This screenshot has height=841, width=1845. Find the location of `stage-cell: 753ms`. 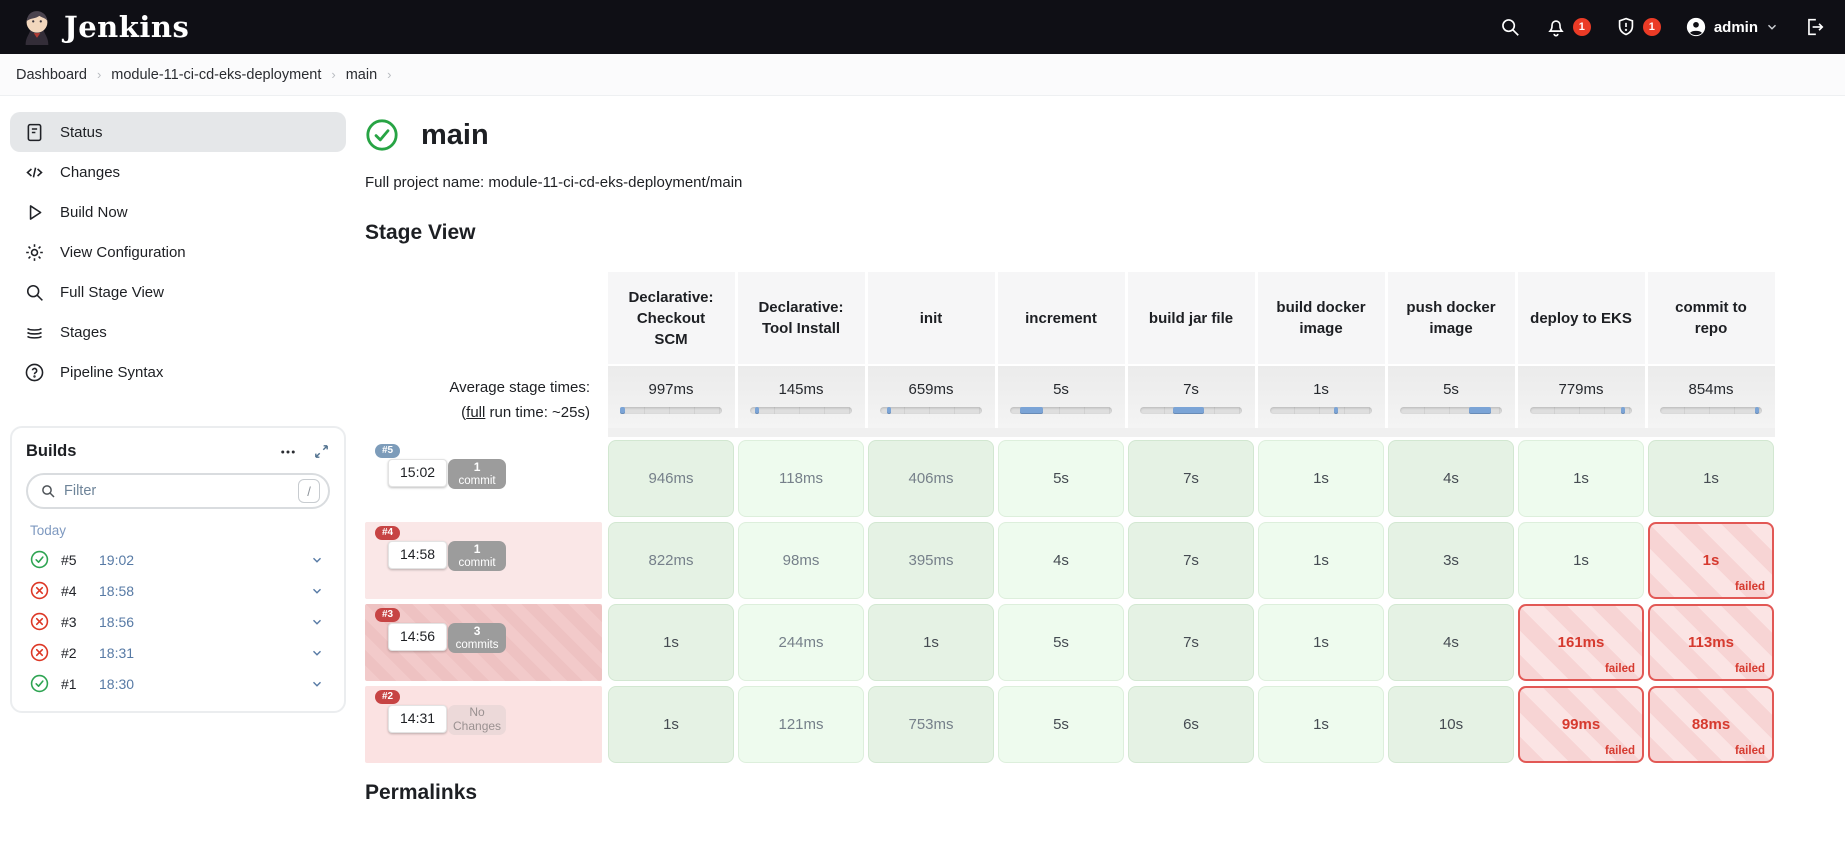

stage-cell: 753ms is located at coordinates (931, 724).